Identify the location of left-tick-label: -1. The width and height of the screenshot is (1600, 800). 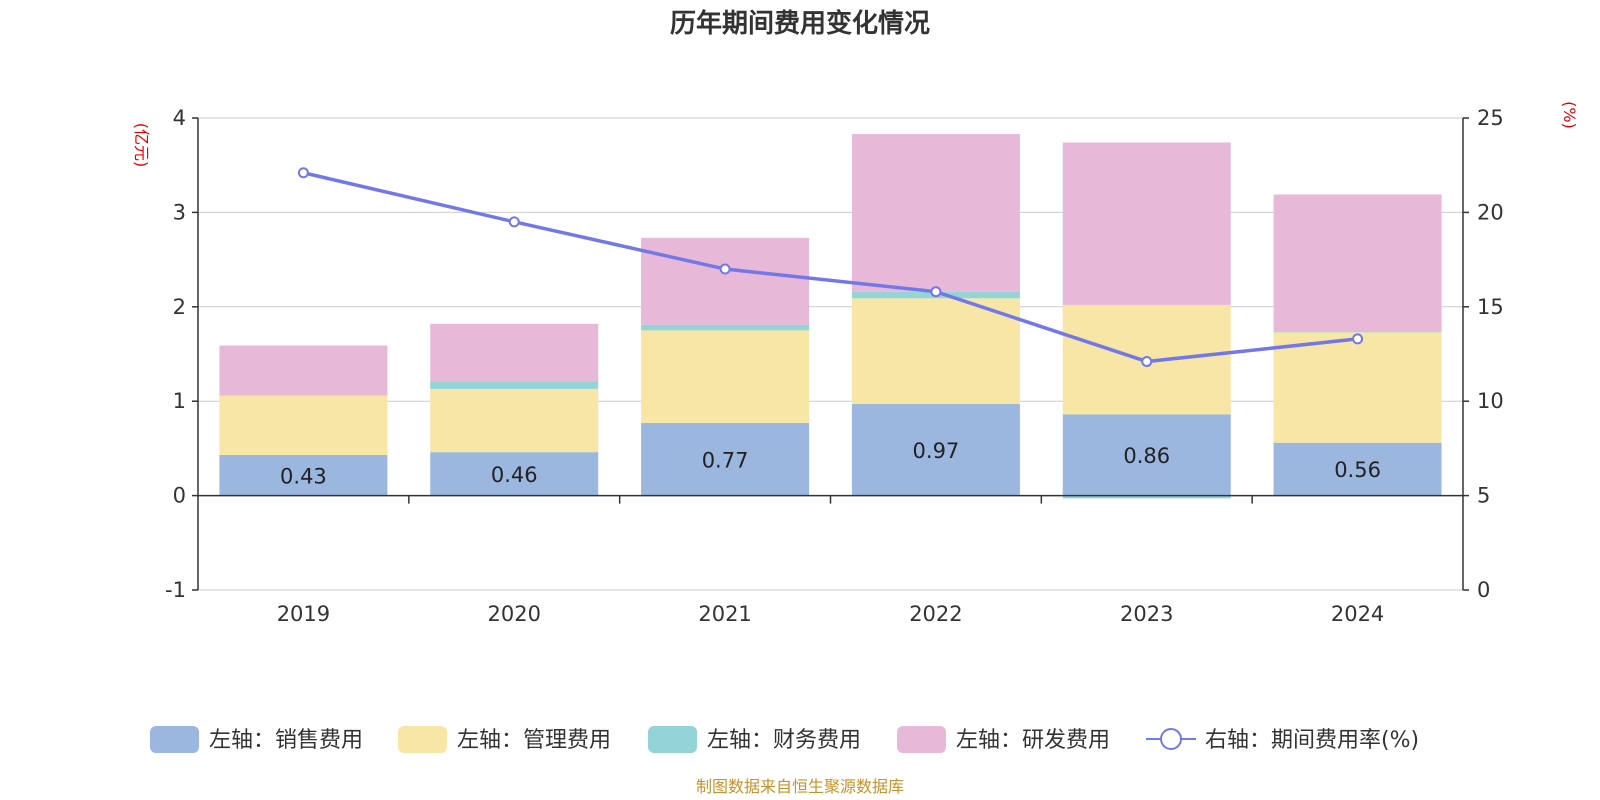
(175, 590).